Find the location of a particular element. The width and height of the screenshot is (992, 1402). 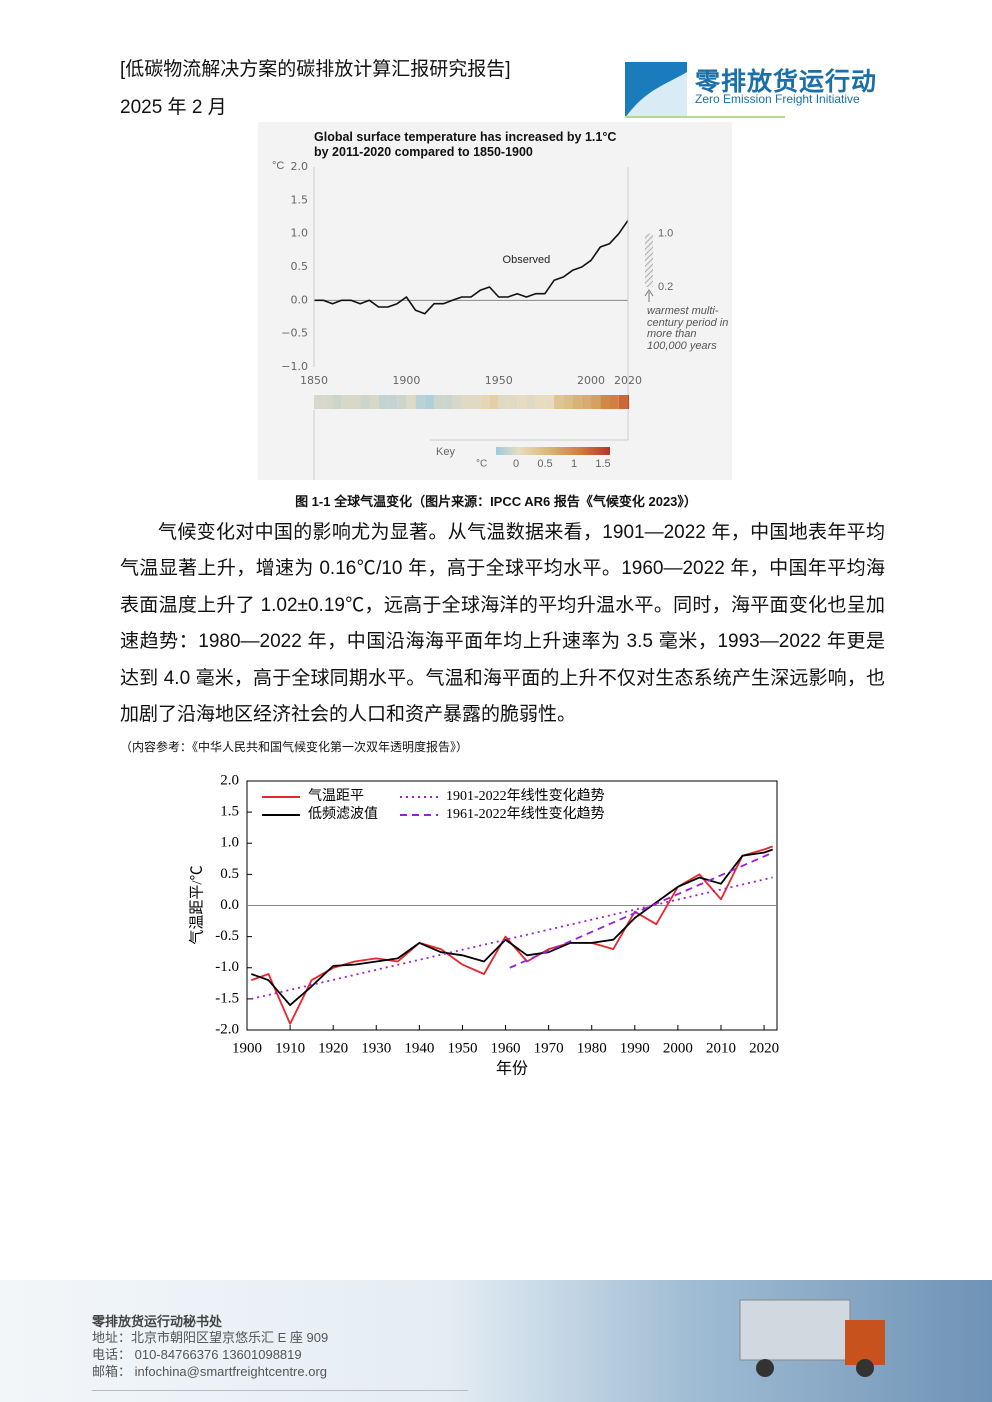

key-colorbar is located at coordinates (553, 451).